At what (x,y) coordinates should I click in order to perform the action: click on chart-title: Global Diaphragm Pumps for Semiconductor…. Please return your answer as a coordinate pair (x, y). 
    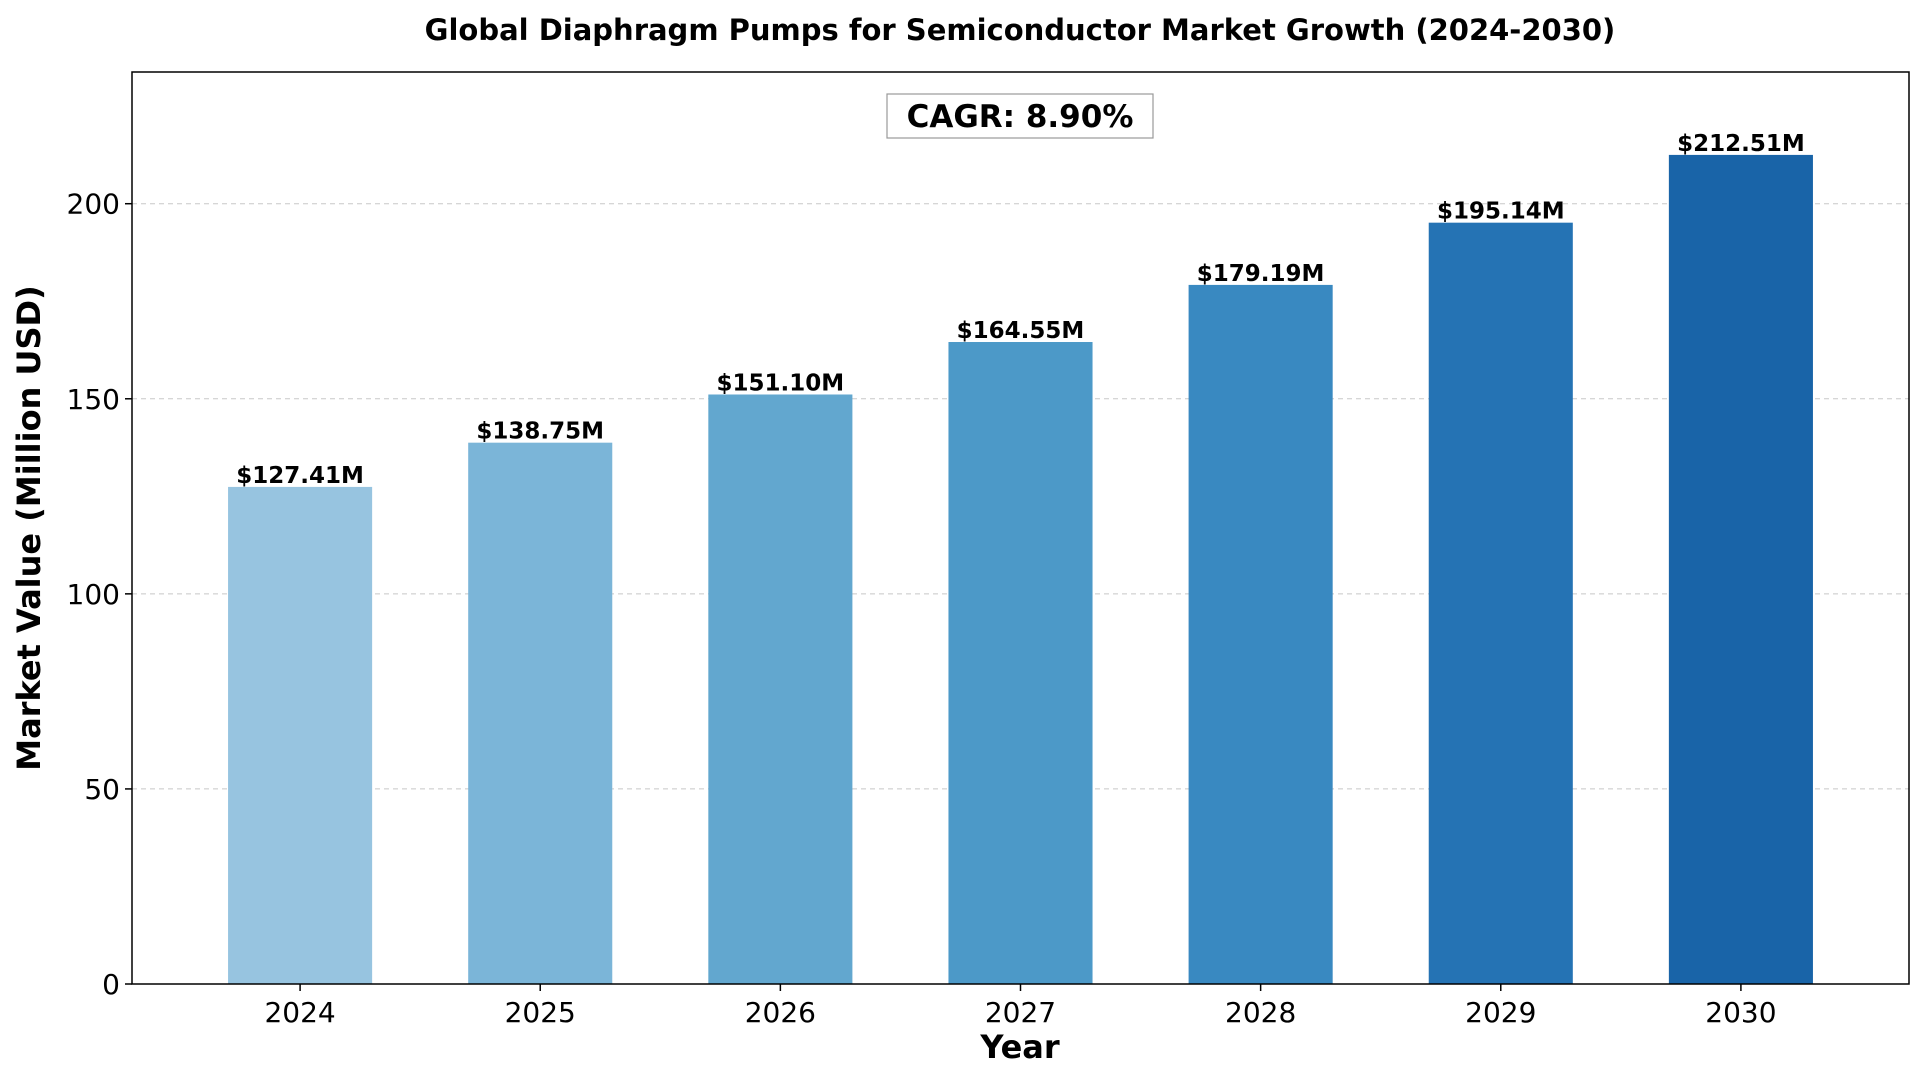
    Looking at the image, I should click on (1020, 30).